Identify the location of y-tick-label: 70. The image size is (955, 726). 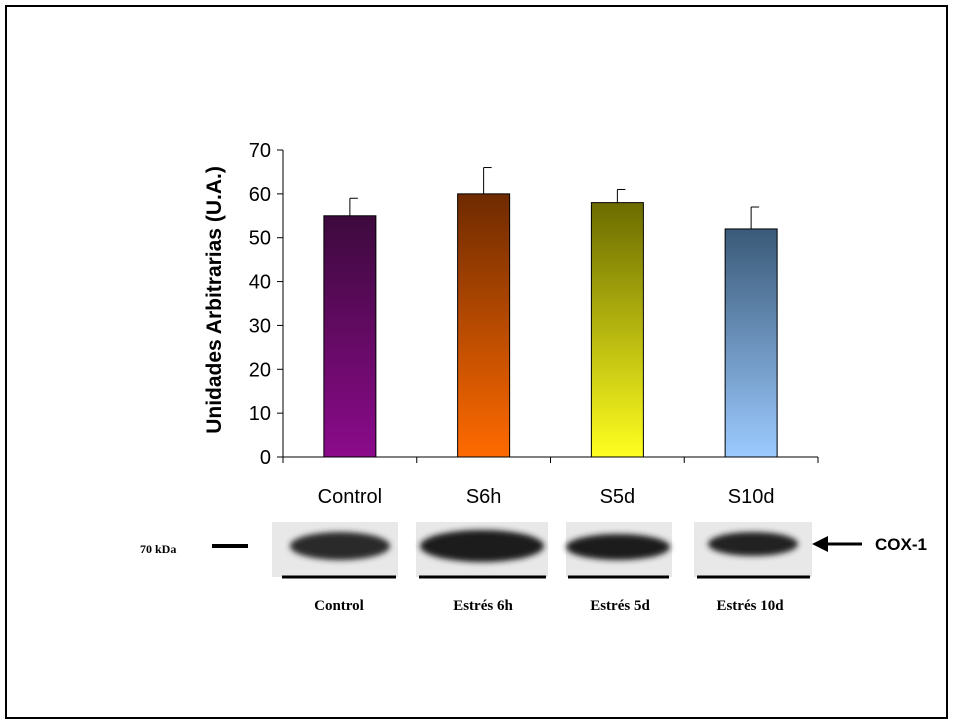
(260, 151).